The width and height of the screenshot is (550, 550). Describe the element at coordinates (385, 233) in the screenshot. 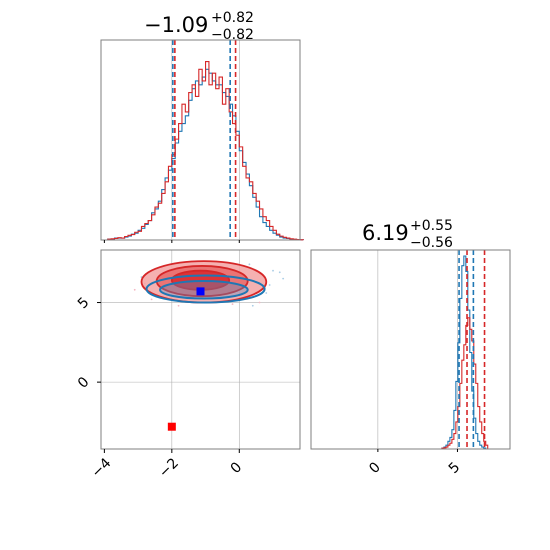

I see `panel3-title-value: 6.19` at that location.